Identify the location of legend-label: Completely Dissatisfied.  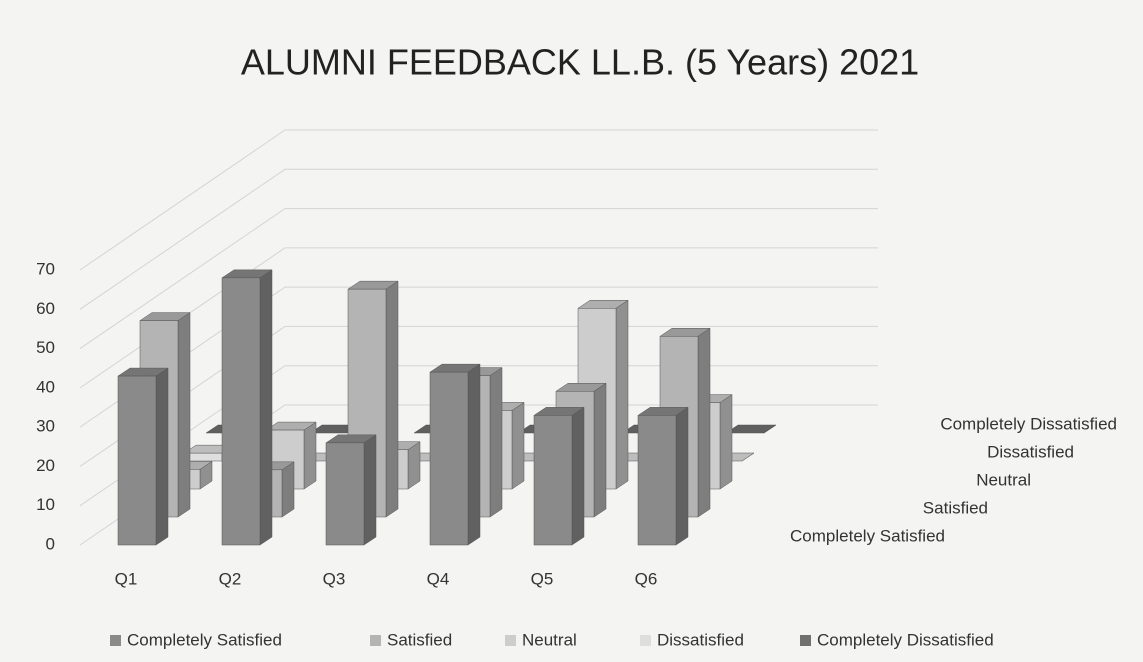
(905, 639).